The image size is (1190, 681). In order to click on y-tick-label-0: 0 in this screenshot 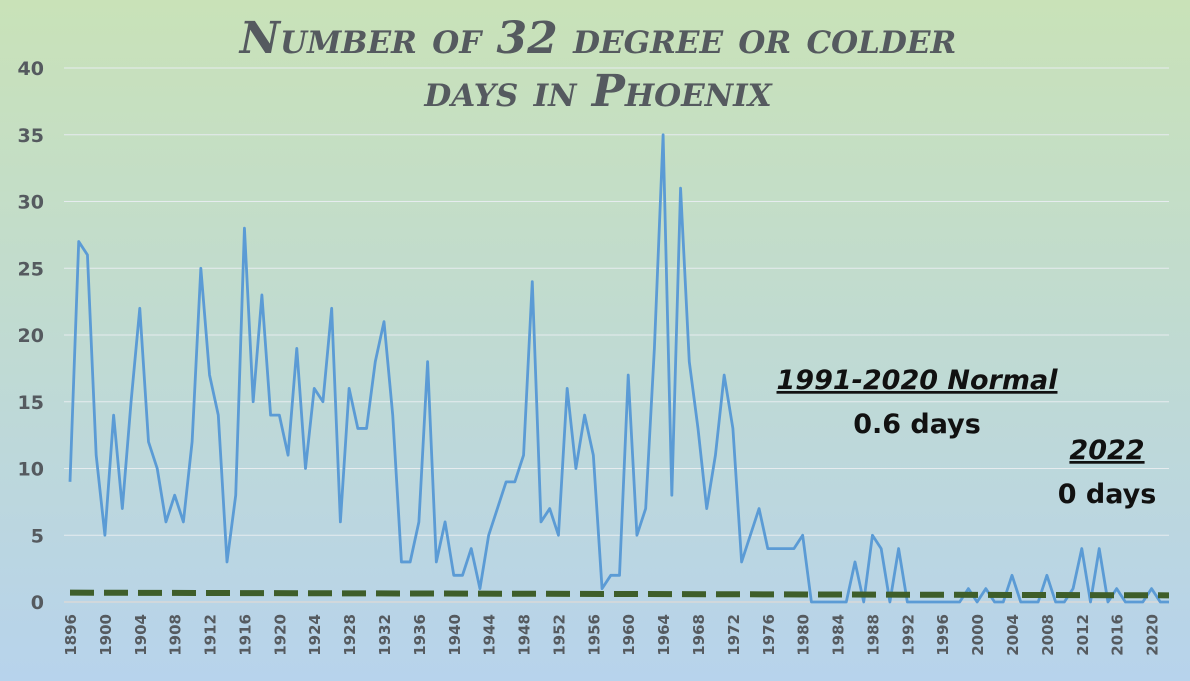, I will do `click(37, 603)`.